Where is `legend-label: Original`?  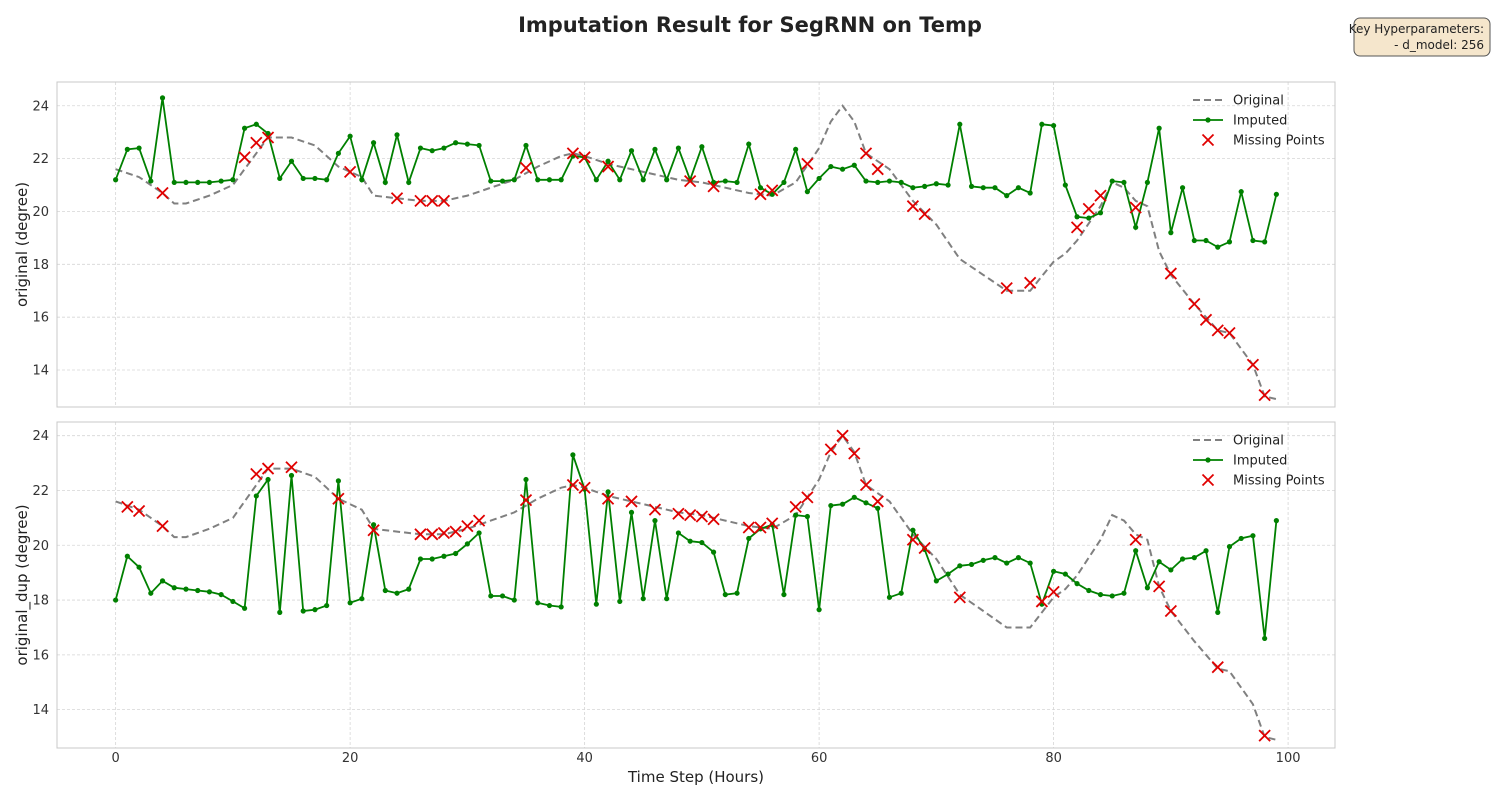 legend-label: Original is located at coordinates (1258, 101).